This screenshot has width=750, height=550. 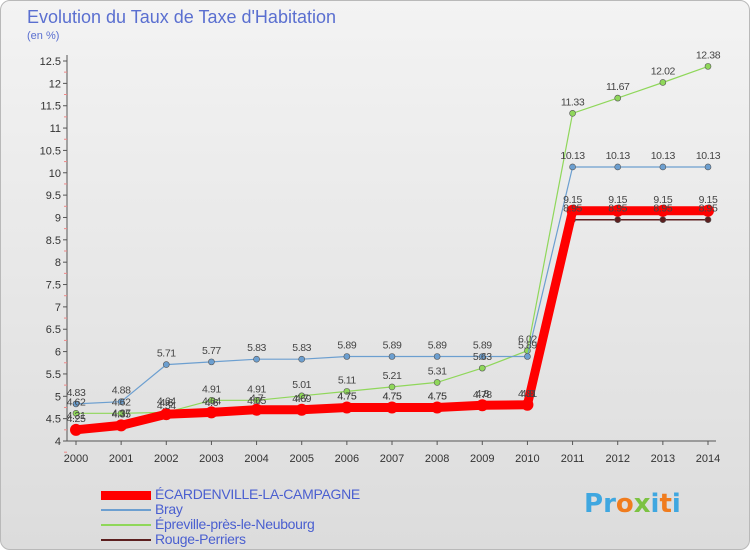 I want to click on x-tick-label: 2010, so click(x=527, y=459).